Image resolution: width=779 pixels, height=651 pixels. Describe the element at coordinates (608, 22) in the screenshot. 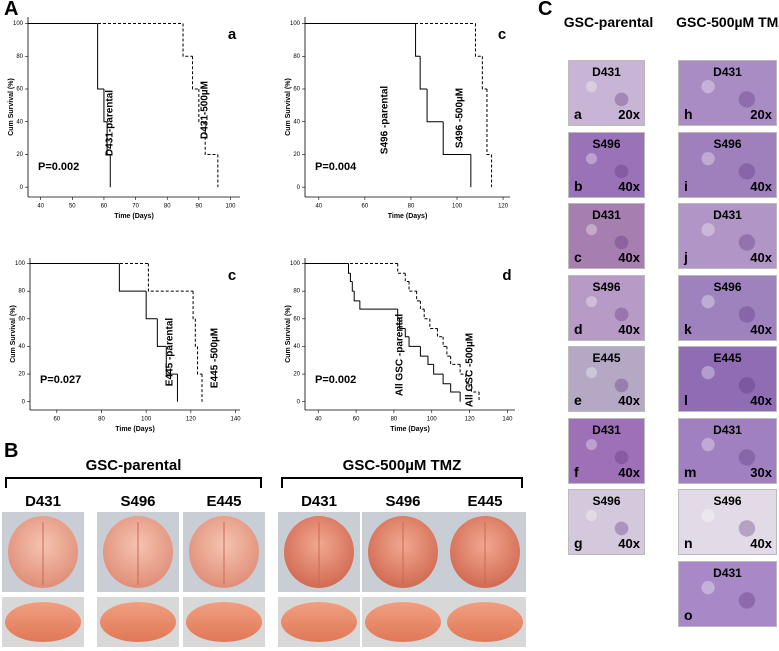

I see `column-header: GSC-parental` at that location.